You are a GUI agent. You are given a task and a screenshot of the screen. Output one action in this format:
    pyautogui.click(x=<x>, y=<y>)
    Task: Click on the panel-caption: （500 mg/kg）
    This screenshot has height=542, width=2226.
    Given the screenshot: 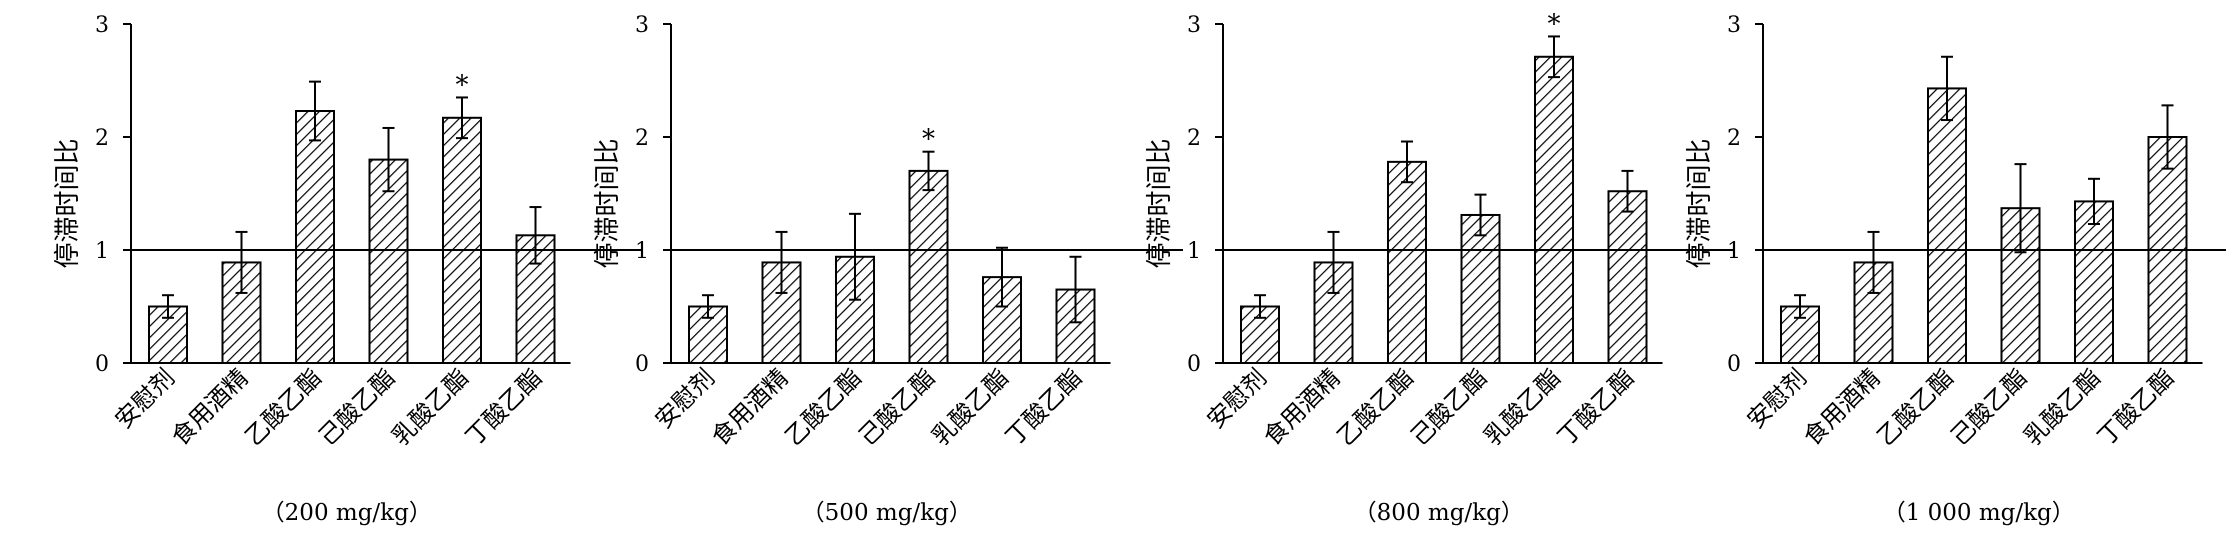 What is the action you would take?
    pyautogui.click(x=887, y=513)
    